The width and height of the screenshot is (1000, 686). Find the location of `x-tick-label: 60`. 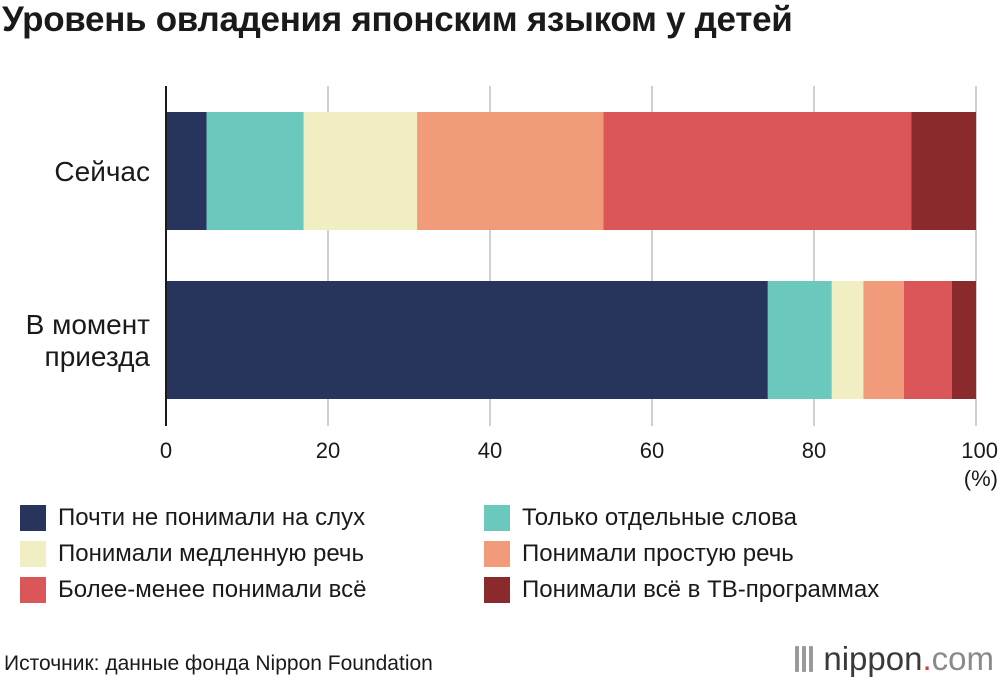

x-tick-label: 60 is located at coordinates (652, 450).